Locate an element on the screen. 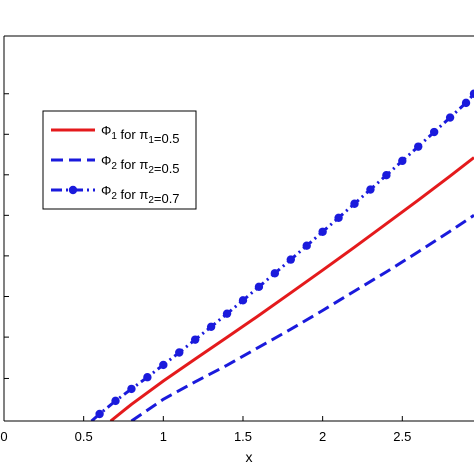 The width and height of the screenshot is (474, 474). x-tick-label: 1.5 is located at coordinates (243, 436).